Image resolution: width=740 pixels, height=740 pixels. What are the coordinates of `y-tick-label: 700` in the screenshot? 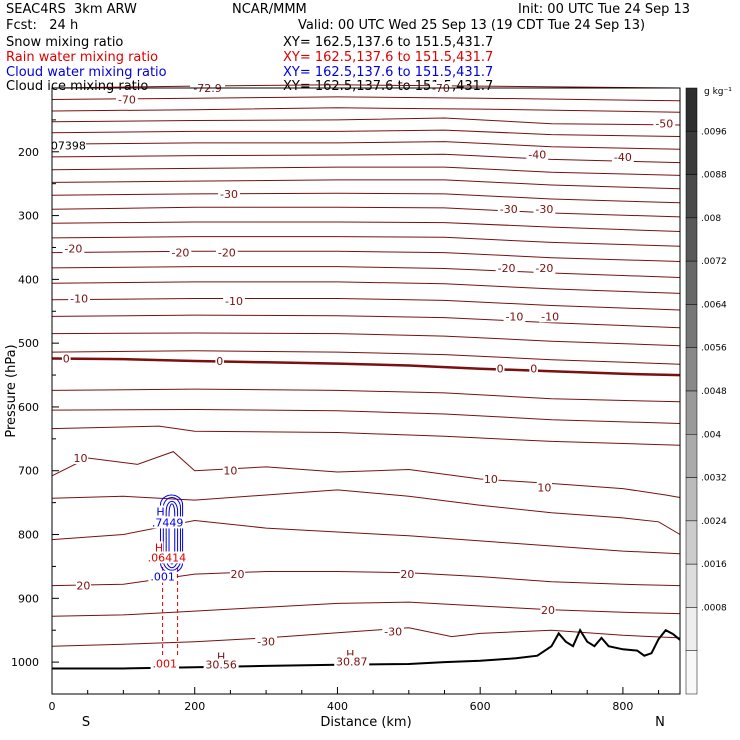 It's located at (28, 471).